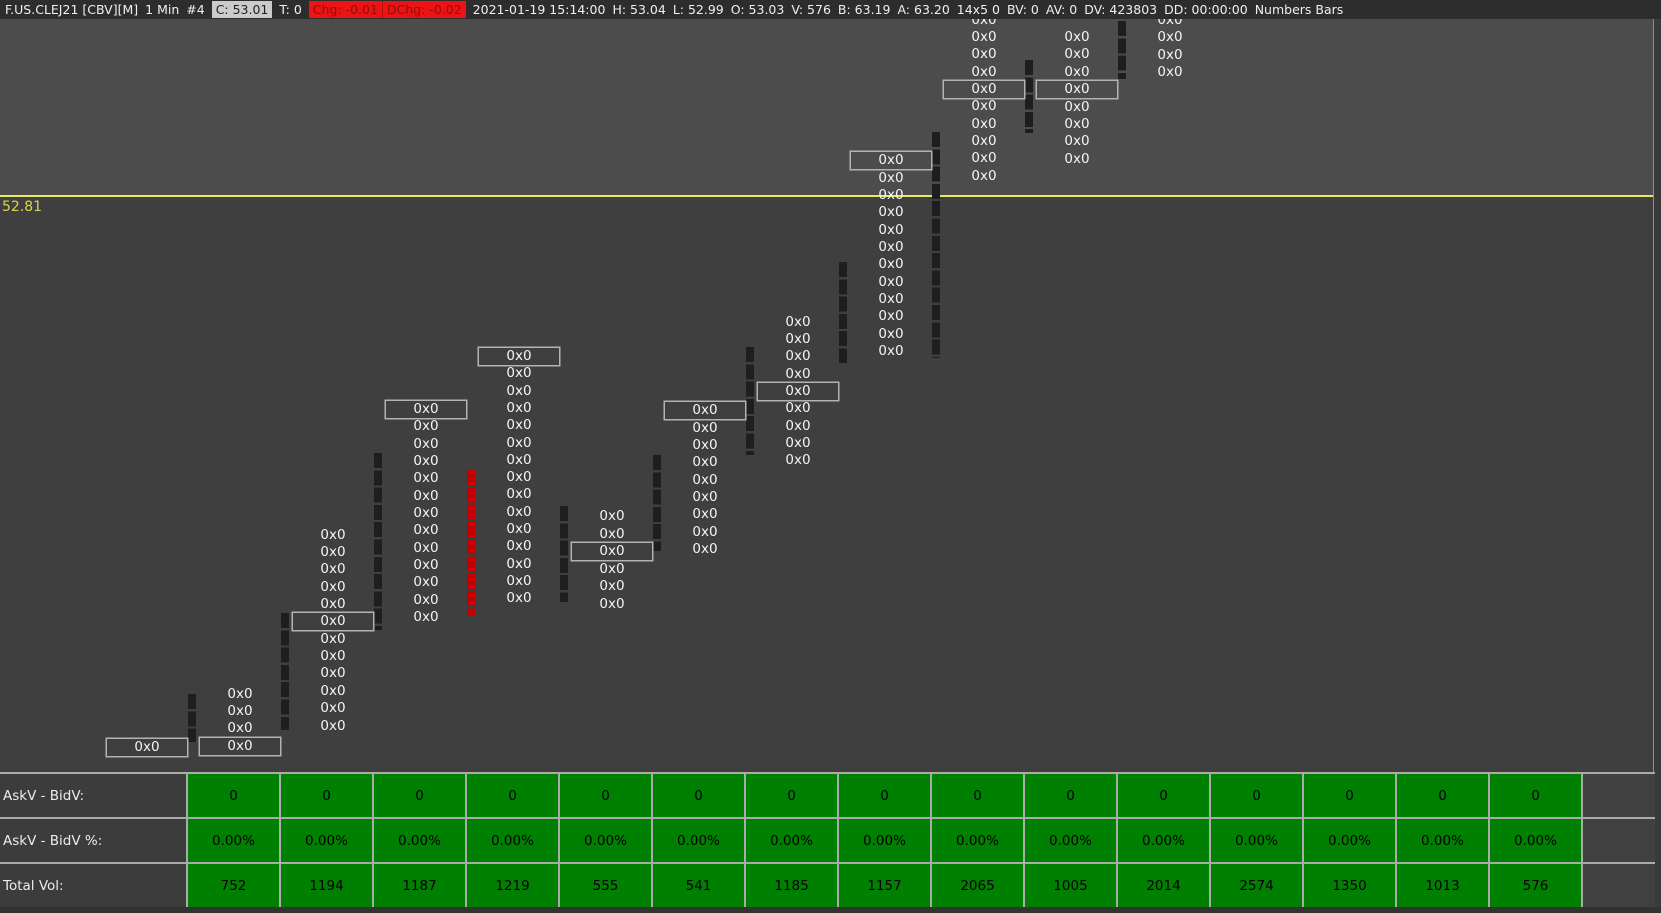  Describe the element at coordinates (606, 885) in the screenshot. I see `table-value-cell: 555` at that location.